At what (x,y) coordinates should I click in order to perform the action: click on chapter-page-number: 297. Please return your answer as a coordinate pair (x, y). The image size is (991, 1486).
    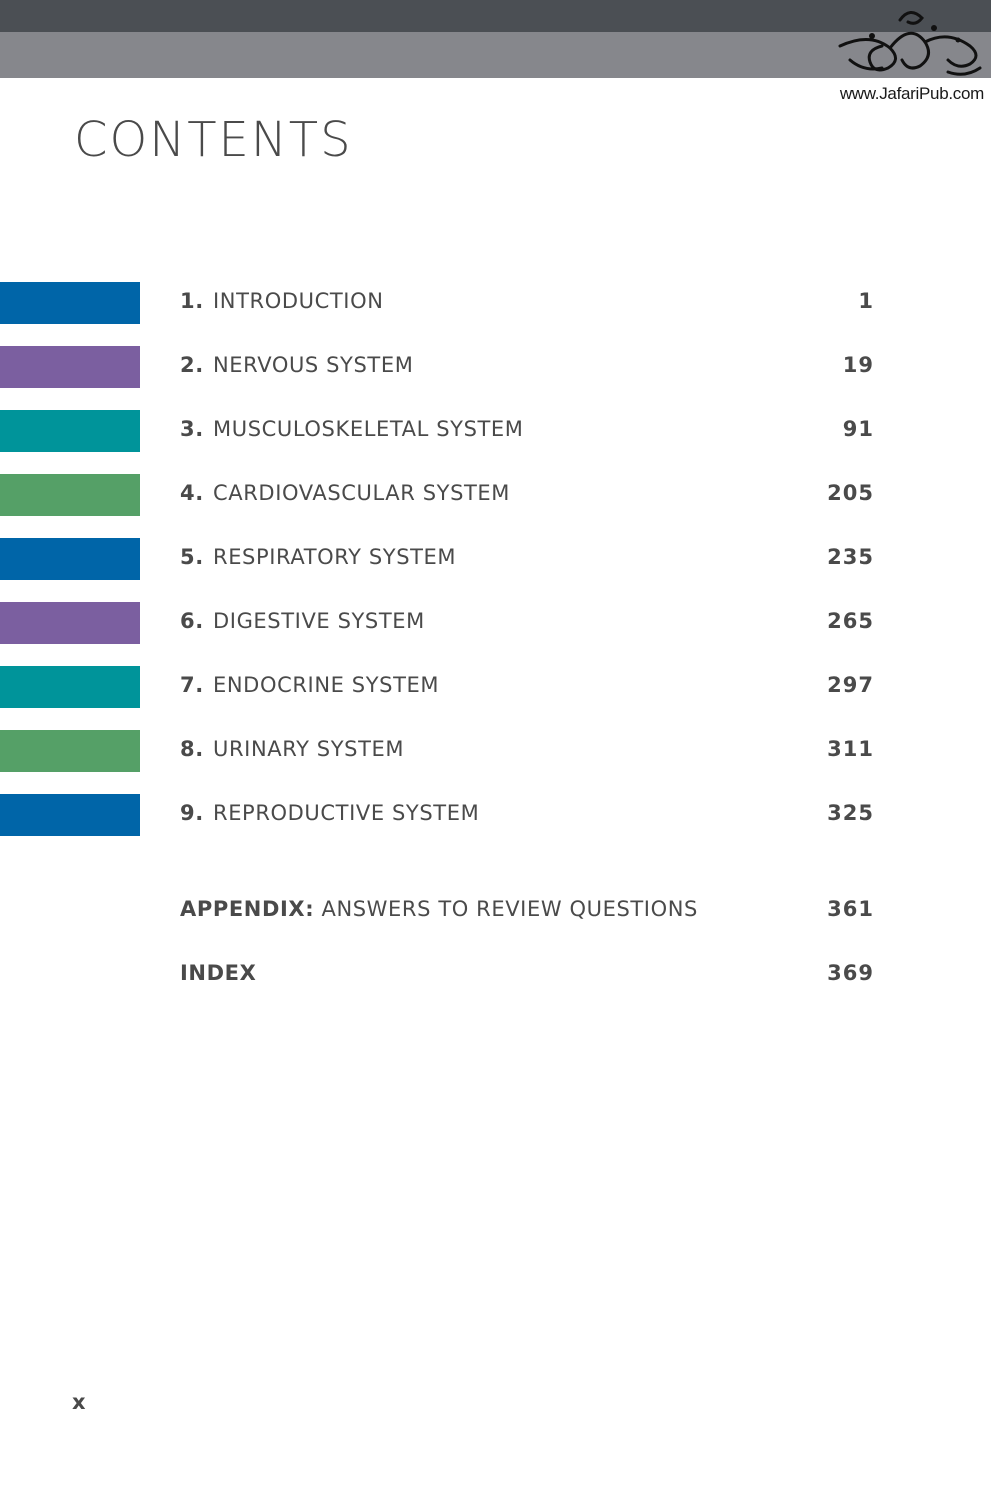
    Looking at the image, I should click on (850, 685).